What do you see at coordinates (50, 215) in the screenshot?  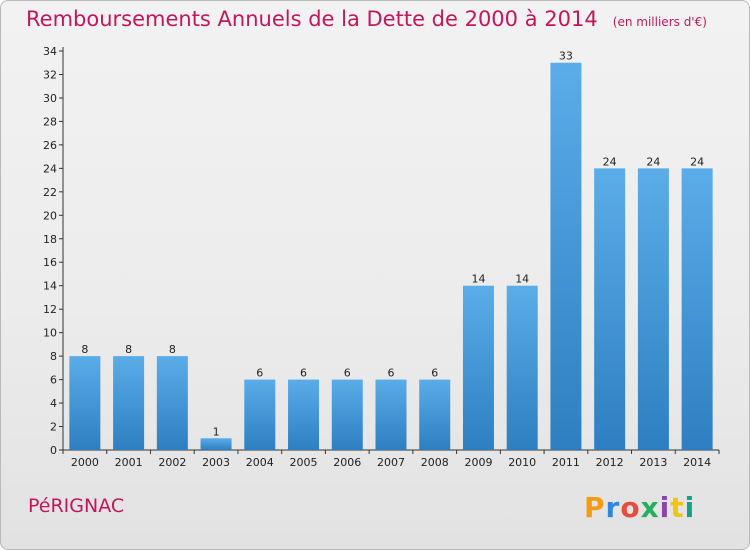 I see `y-tick-label: 20` at bounding box center [50, 215].